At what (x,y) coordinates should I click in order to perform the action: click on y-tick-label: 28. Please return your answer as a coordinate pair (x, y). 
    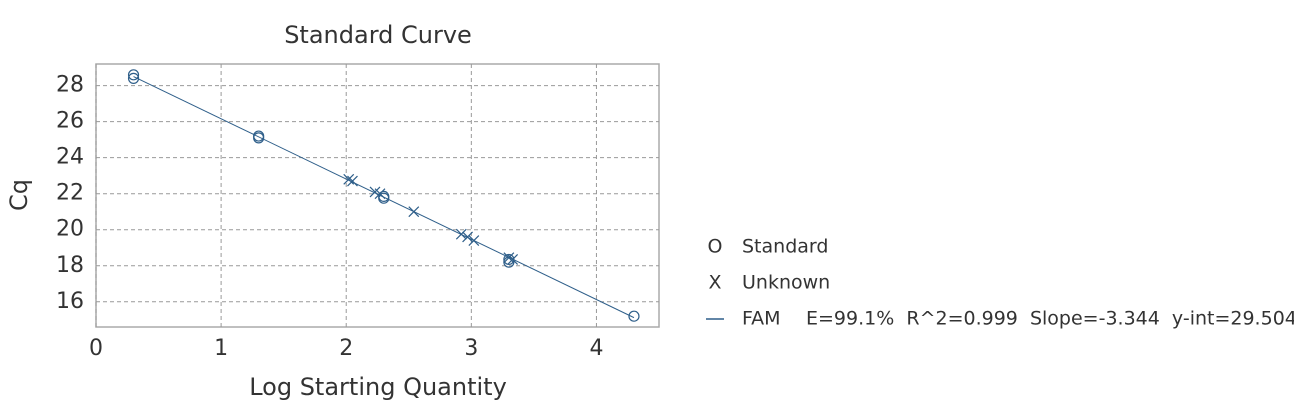
    Looking at the image, I should click on (70, 85).